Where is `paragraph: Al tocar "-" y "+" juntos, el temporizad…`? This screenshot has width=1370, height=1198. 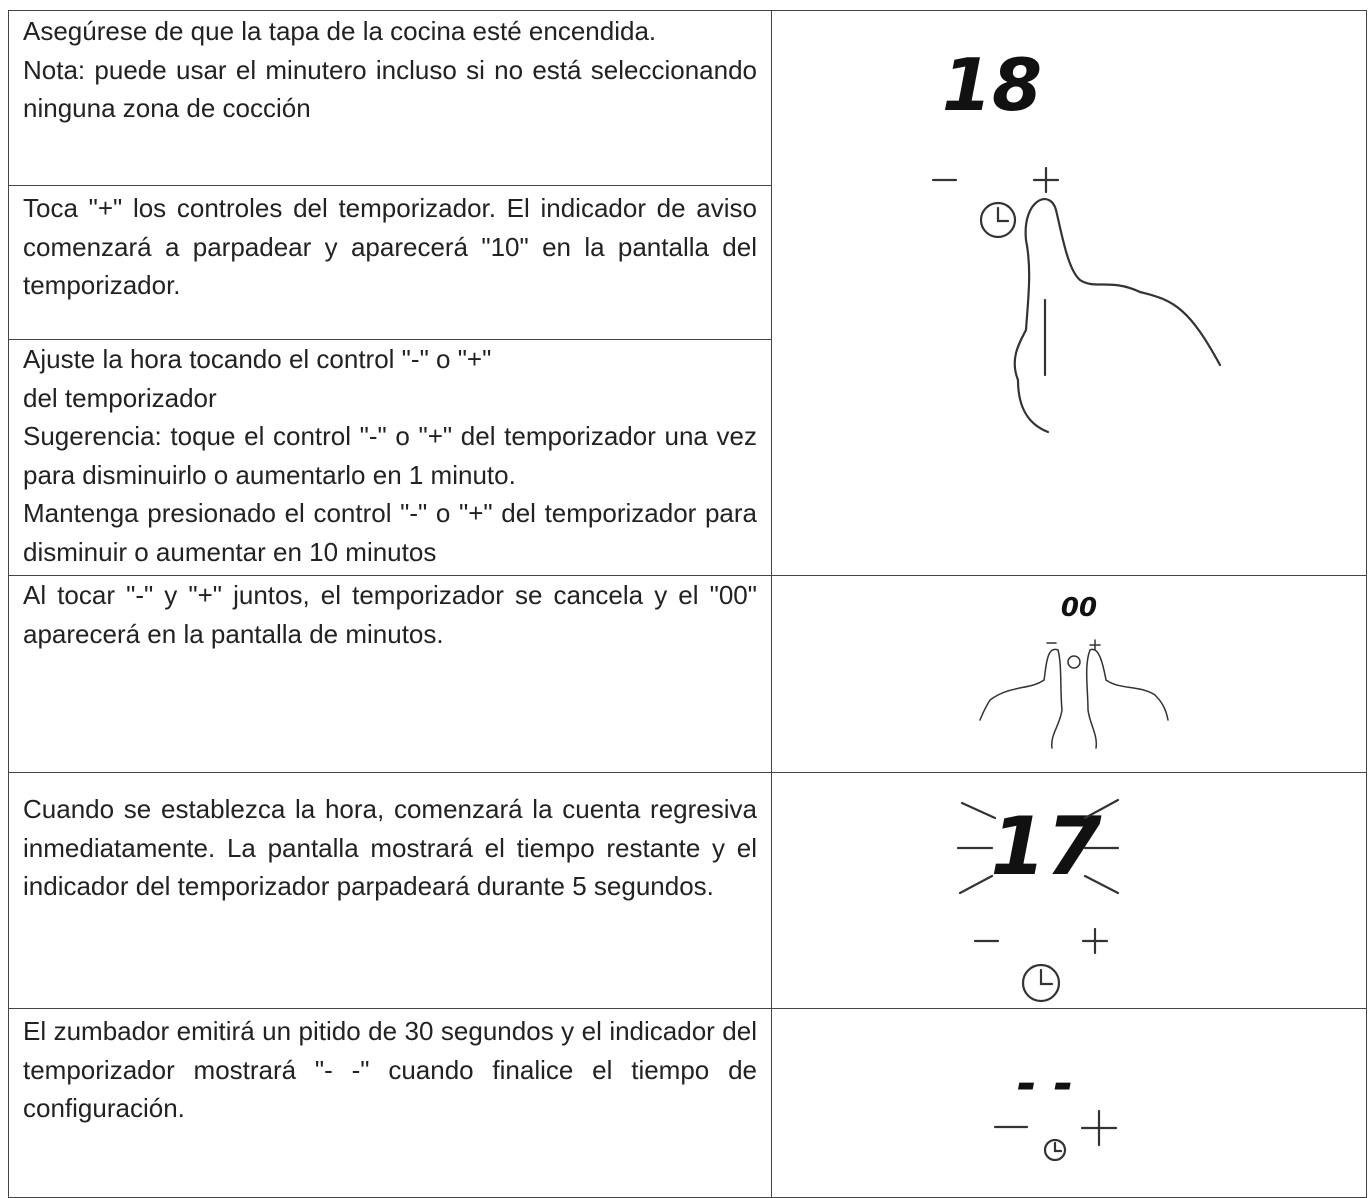
paragraph: Al tocar "-" y "+" juntos, el temporizad… is located at coordinates (390, 614).